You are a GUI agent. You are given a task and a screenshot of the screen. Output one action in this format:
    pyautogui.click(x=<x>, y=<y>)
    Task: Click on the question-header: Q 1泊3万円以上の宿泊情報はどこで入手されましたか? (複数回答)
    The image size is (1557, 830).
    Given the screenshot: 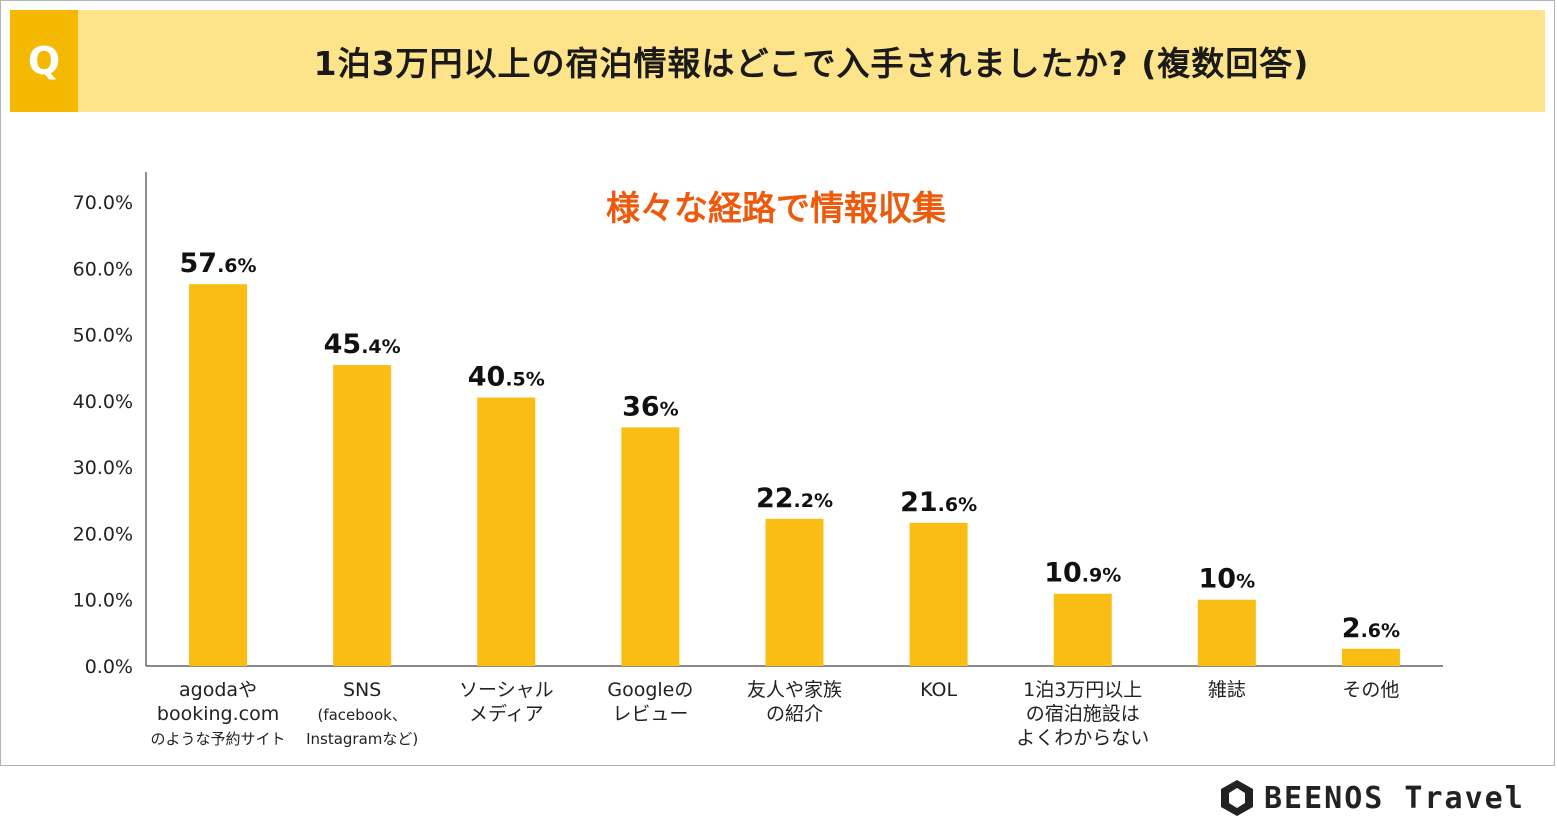 What is the action you would take?
    pyautogui.click(x=777, y=61)
    